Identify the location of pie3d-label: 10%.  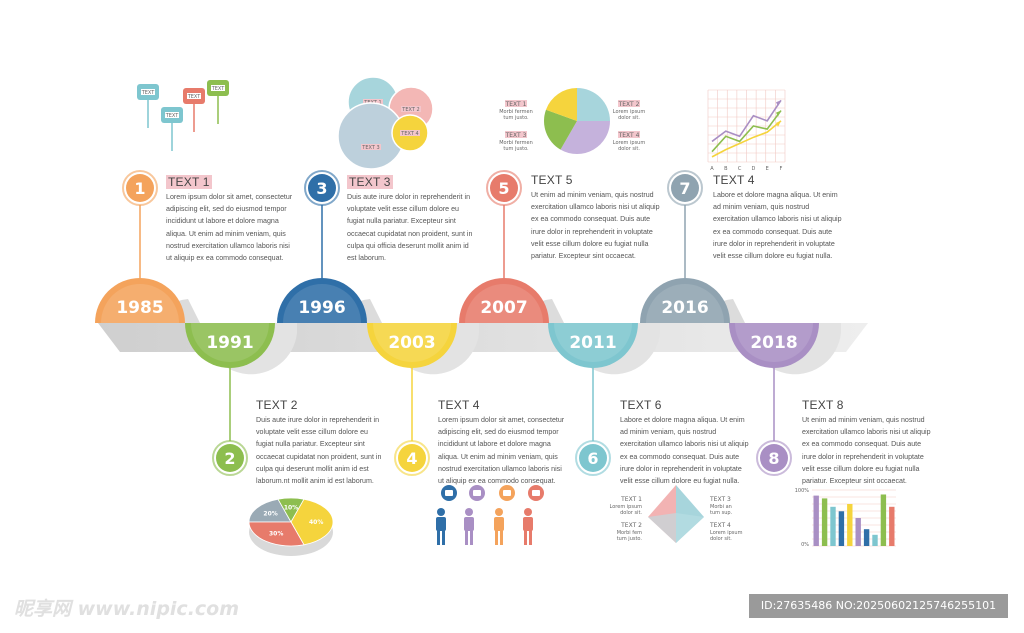
(291, 508).